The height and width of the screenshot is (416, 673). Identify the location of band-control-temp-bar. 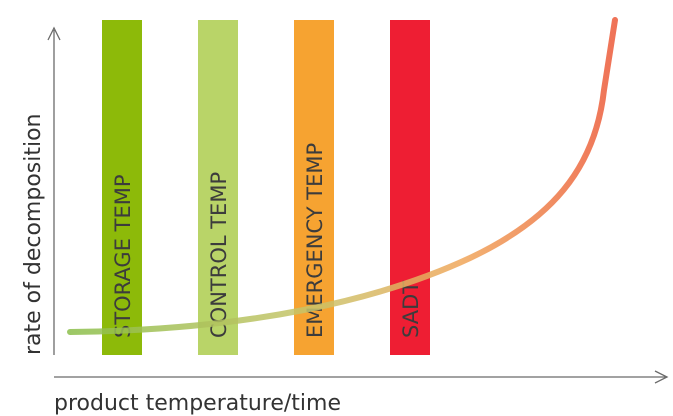
(218, 187).